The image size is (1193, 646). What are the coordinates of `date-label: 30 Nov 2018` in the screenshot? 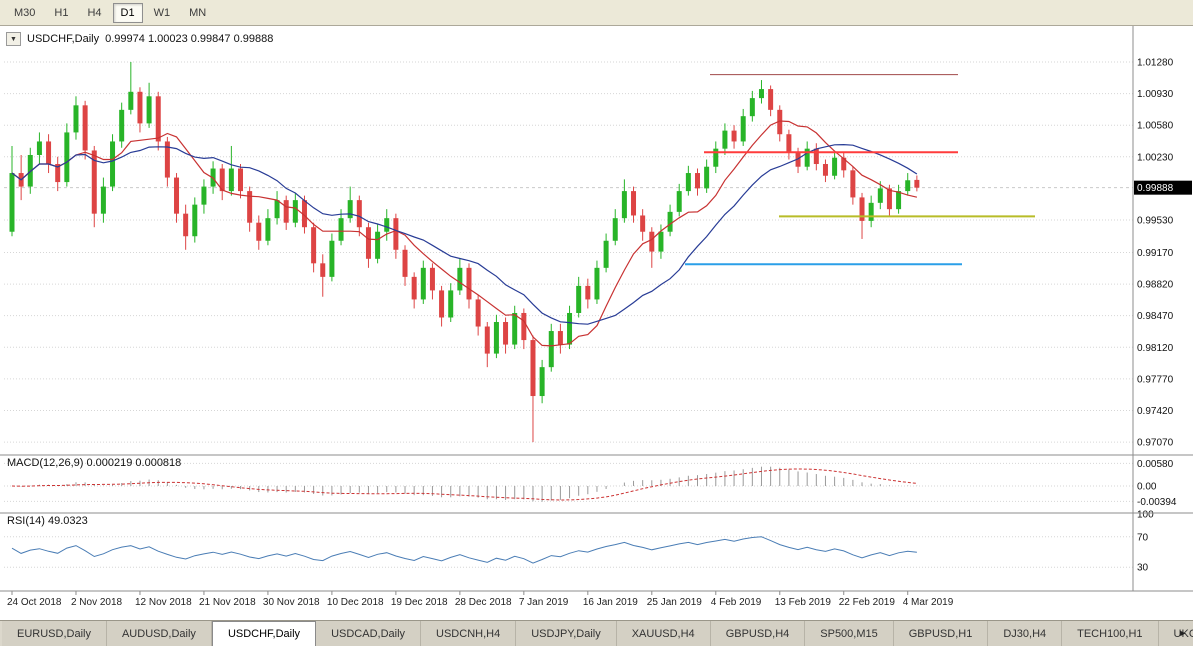 It's located at (291, 602).